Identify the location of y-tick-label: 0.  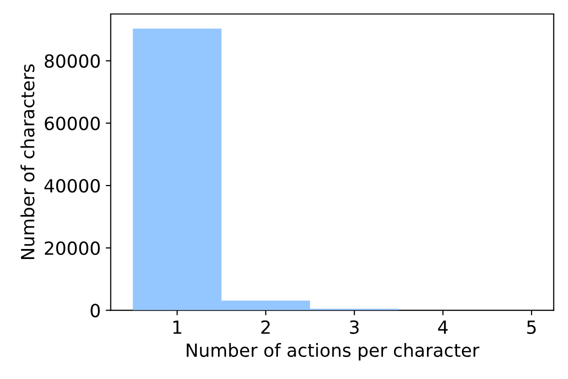
(95, 311).